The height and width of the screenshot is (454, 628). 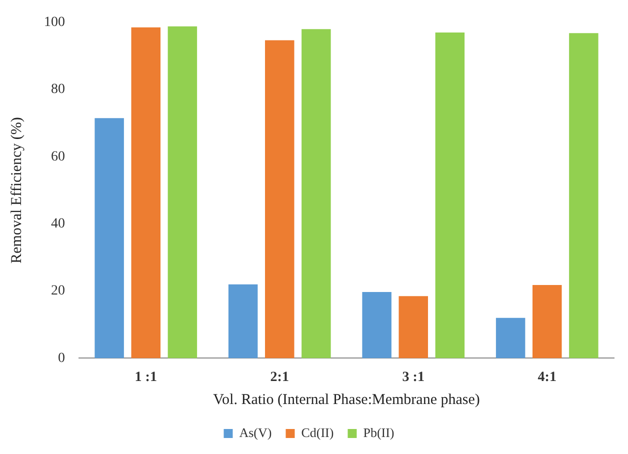 I want to click on y-tick-label: 0, so click(x=61, y=358).